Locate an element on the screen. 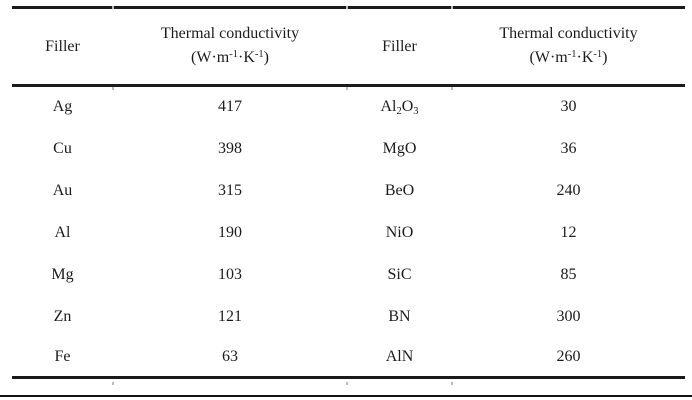 Image resolution: width=692 pixels, height=400 pixels. filler-cell-right: NiO is located at coordinates (399, 232).